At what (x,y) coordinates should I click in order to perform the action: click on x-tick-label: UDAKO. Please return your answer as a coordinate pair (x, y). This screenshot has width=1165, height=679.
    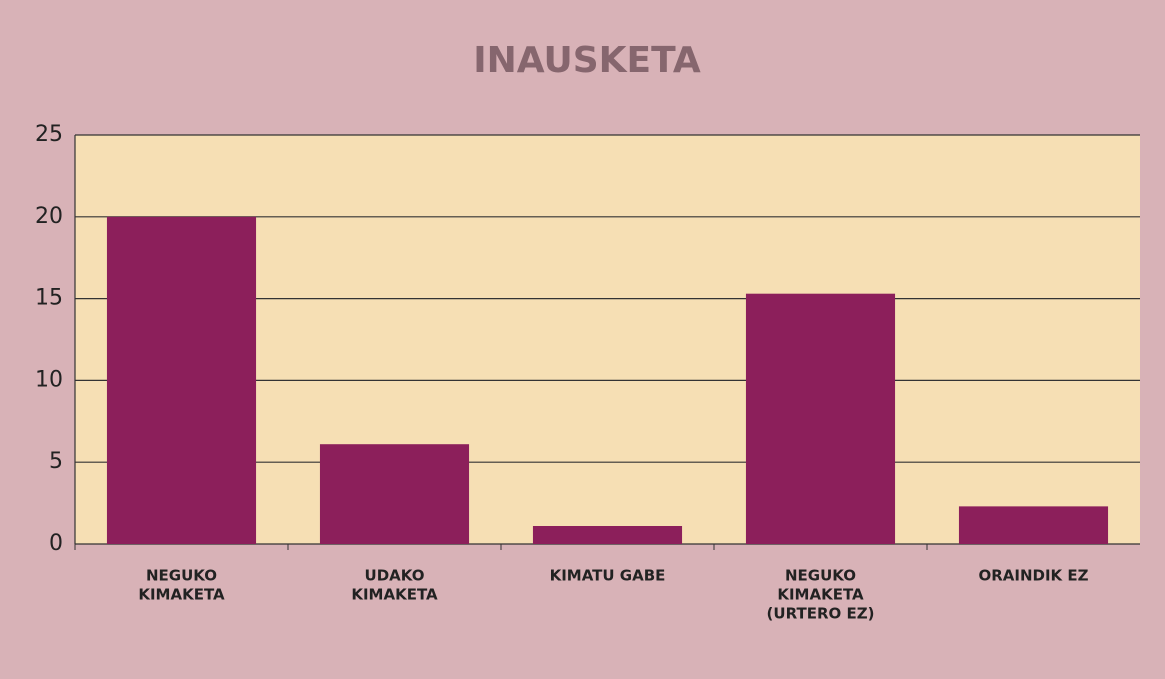
    Looking at the image, I should click on (395, 576).